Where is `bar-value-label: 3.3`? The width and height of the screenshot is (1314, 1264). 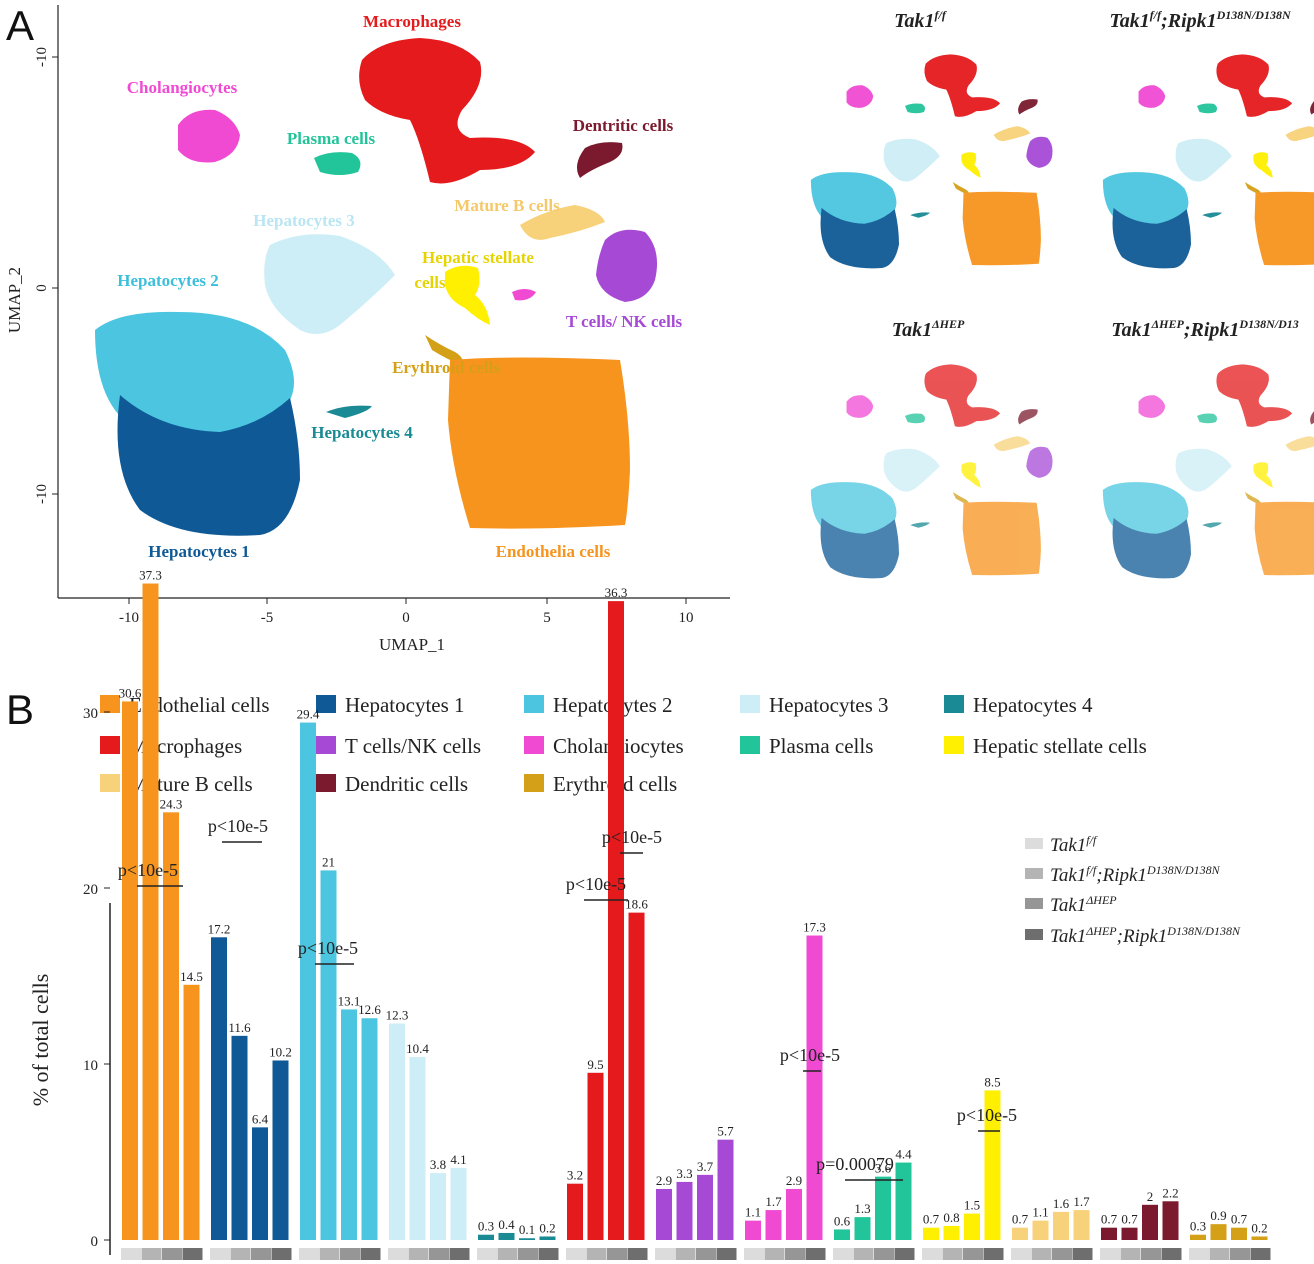 bar-value-label: 3.3 is located at coordinates (684, 1173).